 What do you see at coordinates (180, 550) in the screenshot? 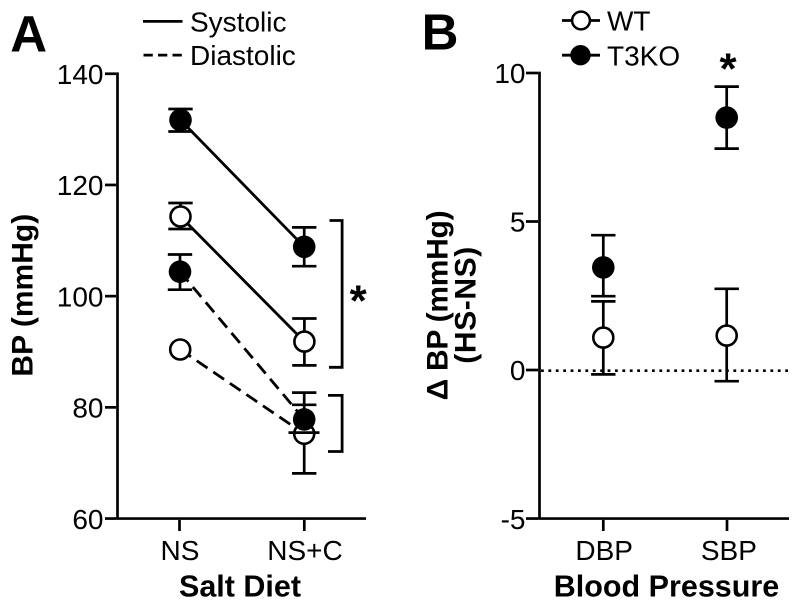
I see `svg-text: NS` at bounding box center [180, 550].